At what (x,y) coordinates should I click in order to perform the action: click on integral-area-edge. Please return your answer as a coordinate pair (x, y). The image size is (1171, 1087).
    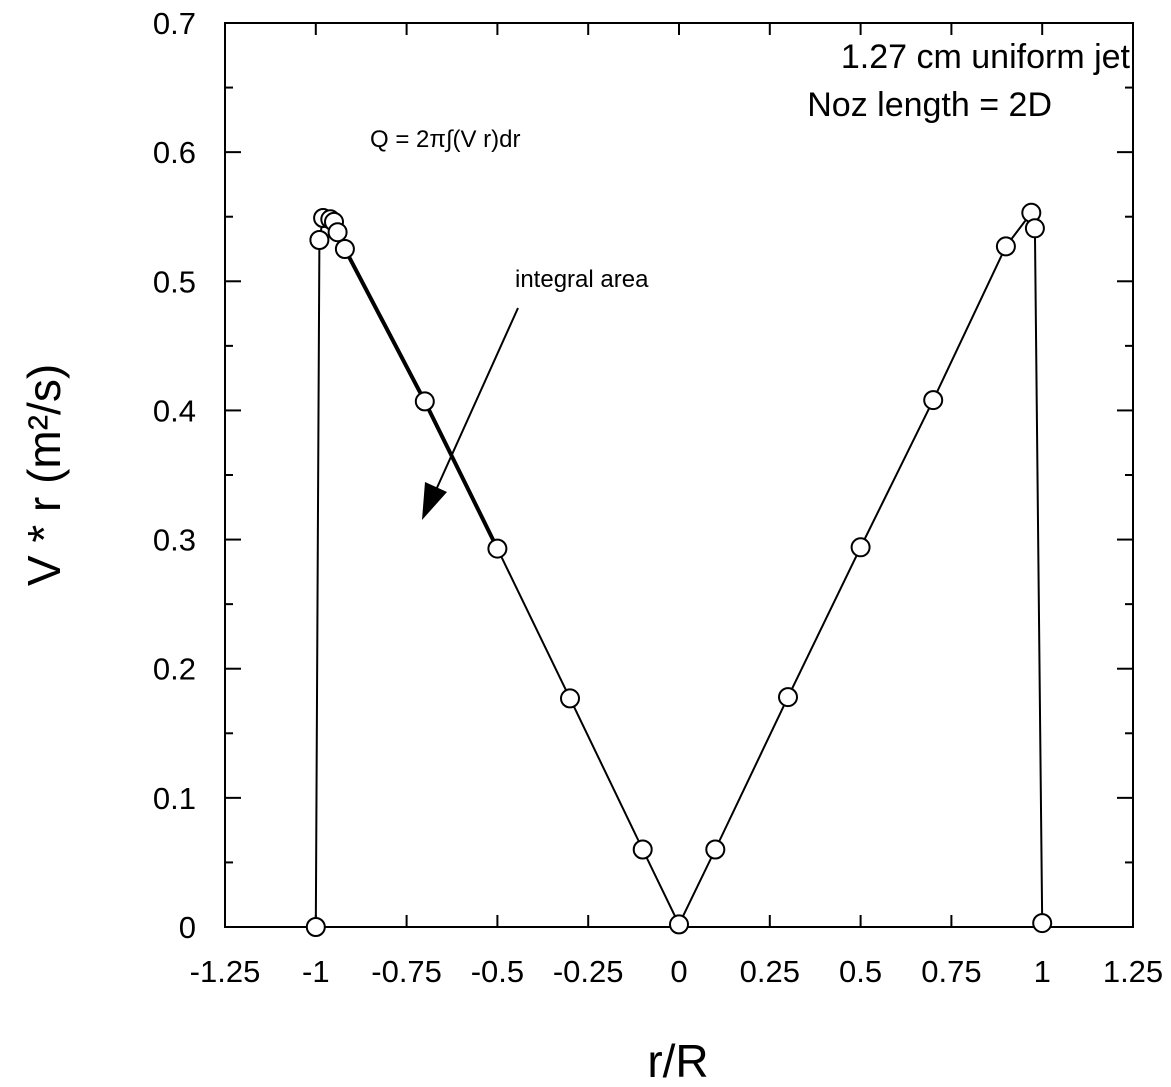
    Looking at the image, I should click on (417, 390).